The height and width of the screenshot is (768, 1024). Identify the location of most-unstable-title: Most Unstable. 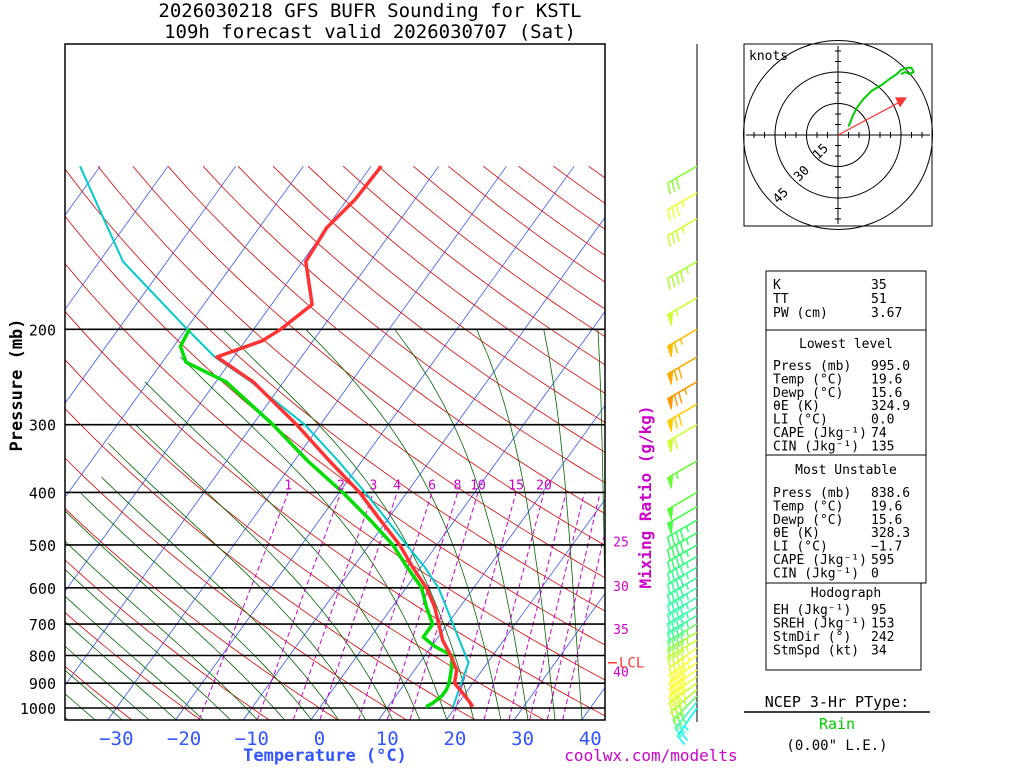
(846, 470).